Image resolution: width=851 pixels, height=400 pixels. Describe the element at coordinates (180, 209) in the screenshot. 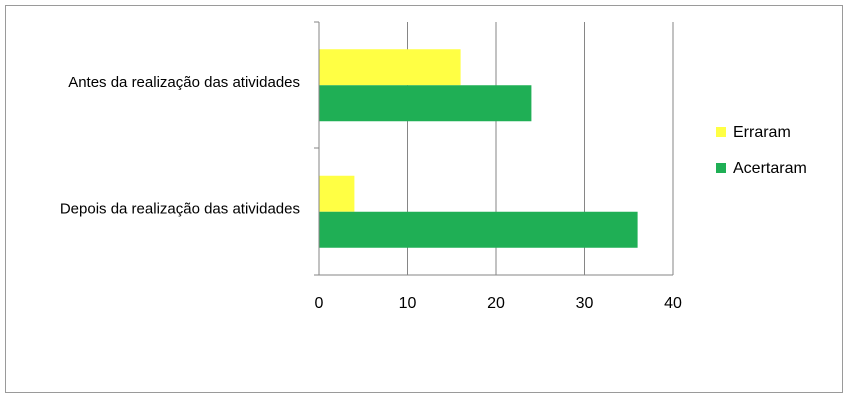

I see `category-label-2: Depois da realização das atividades` at that location.